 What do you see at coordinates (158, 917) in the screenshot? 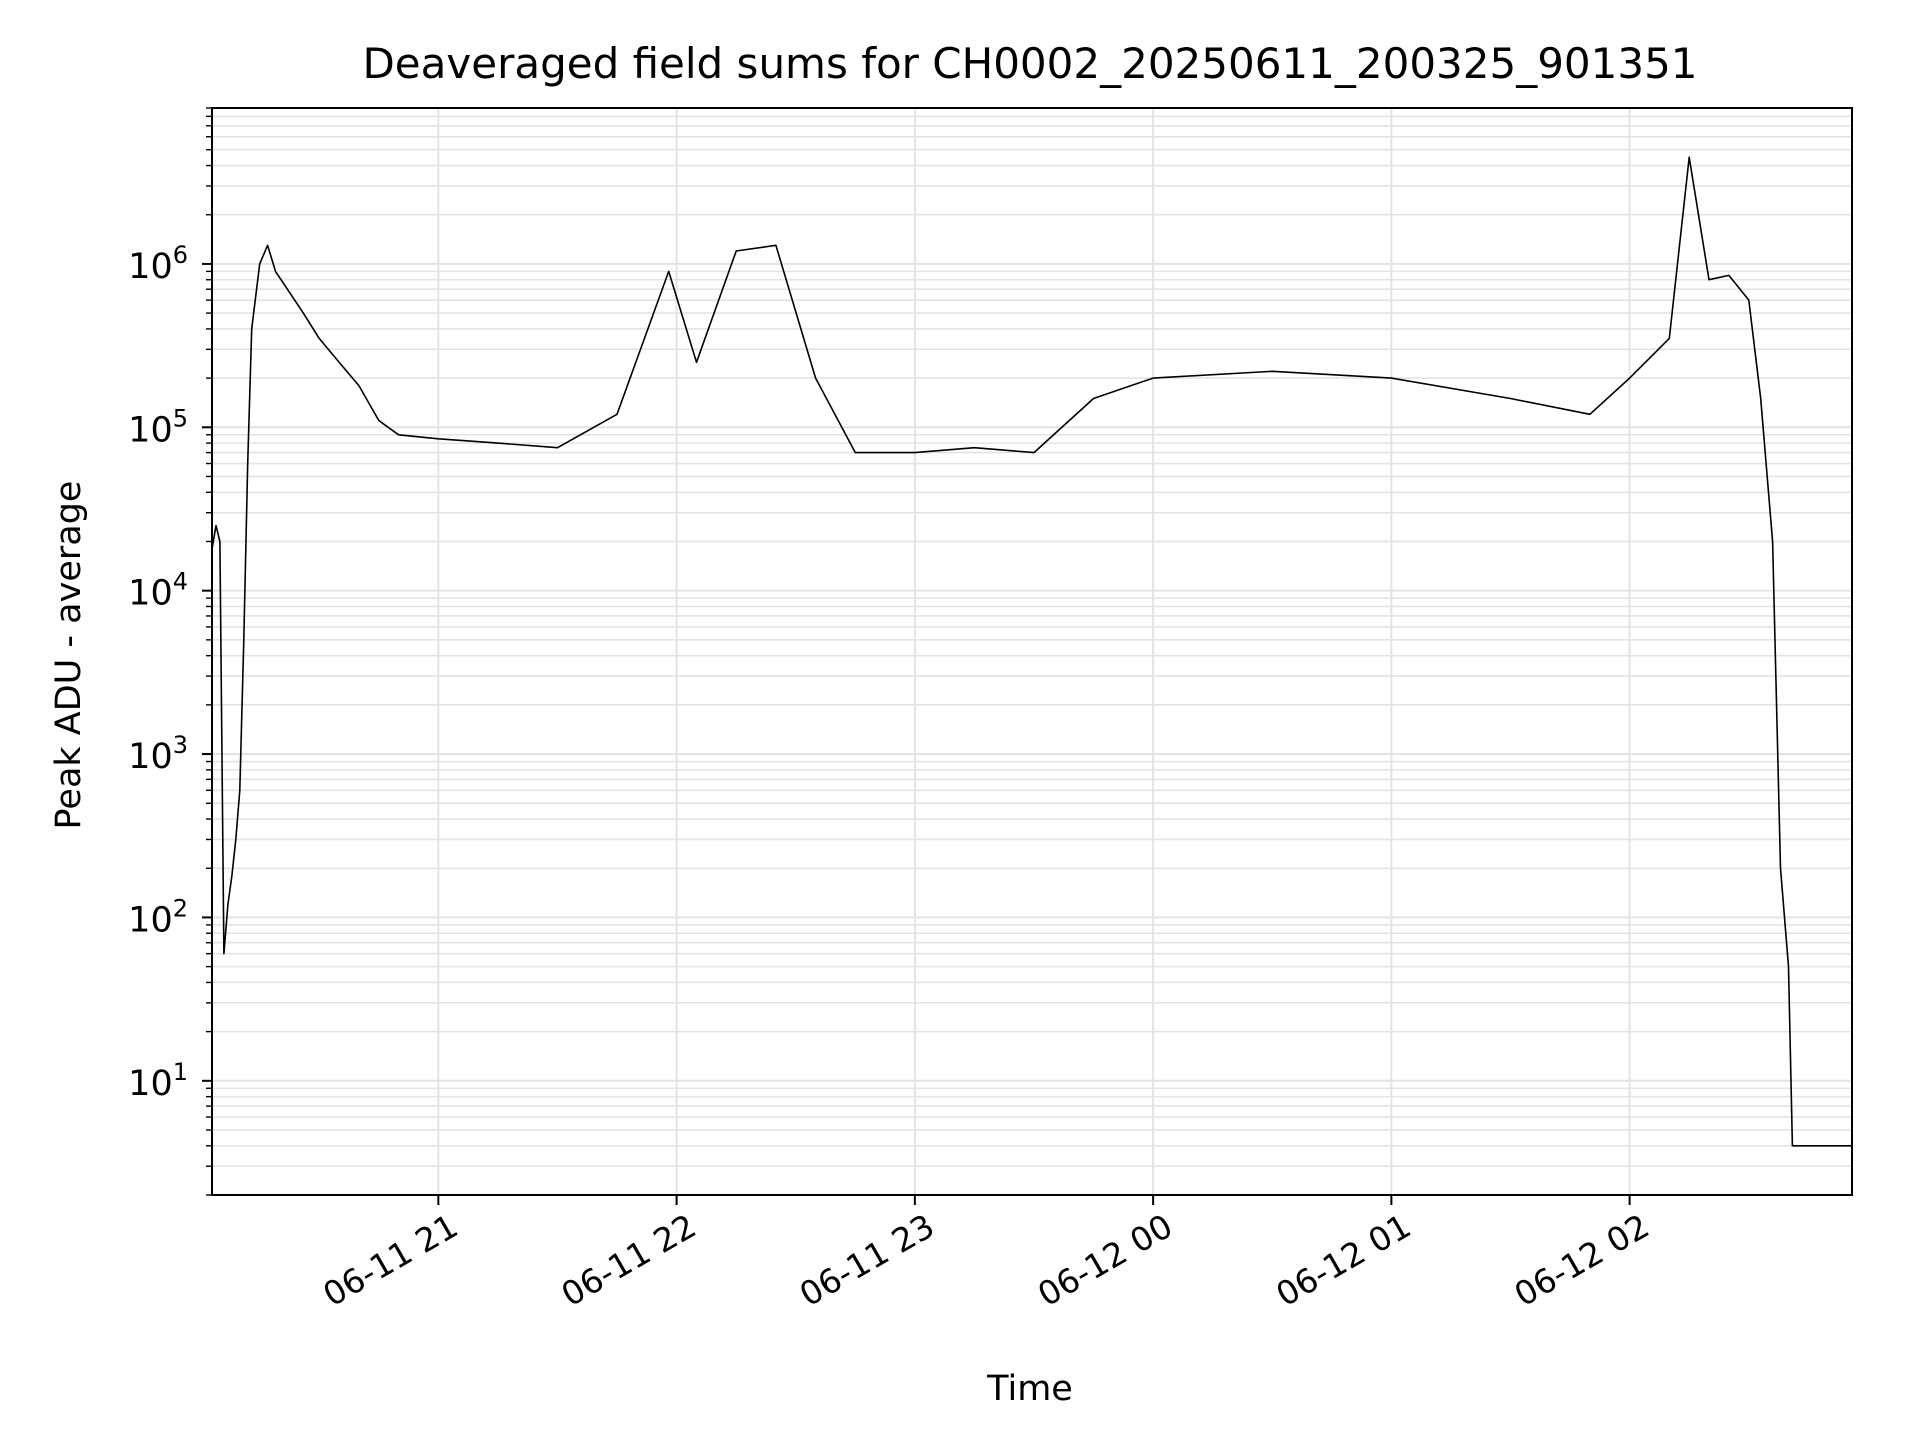
I see `y-tick-label: 10²` at bounding box center [158, 917].